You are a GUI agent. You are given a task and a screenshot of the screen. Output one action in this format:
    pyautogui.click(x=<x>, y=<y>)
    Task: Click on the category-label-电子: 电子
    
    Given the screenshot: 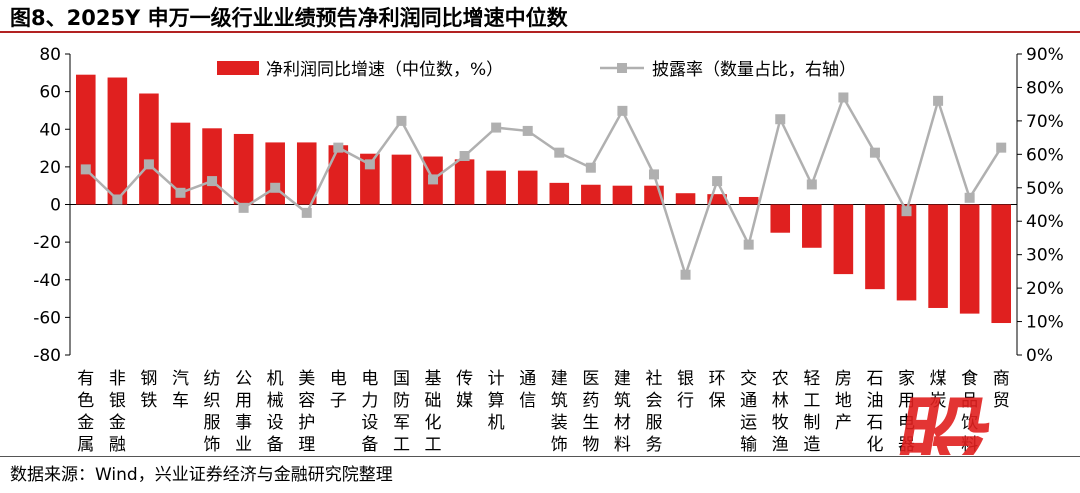 What is the action you would take?
    pyautogui.click(x=338, y=390)
    